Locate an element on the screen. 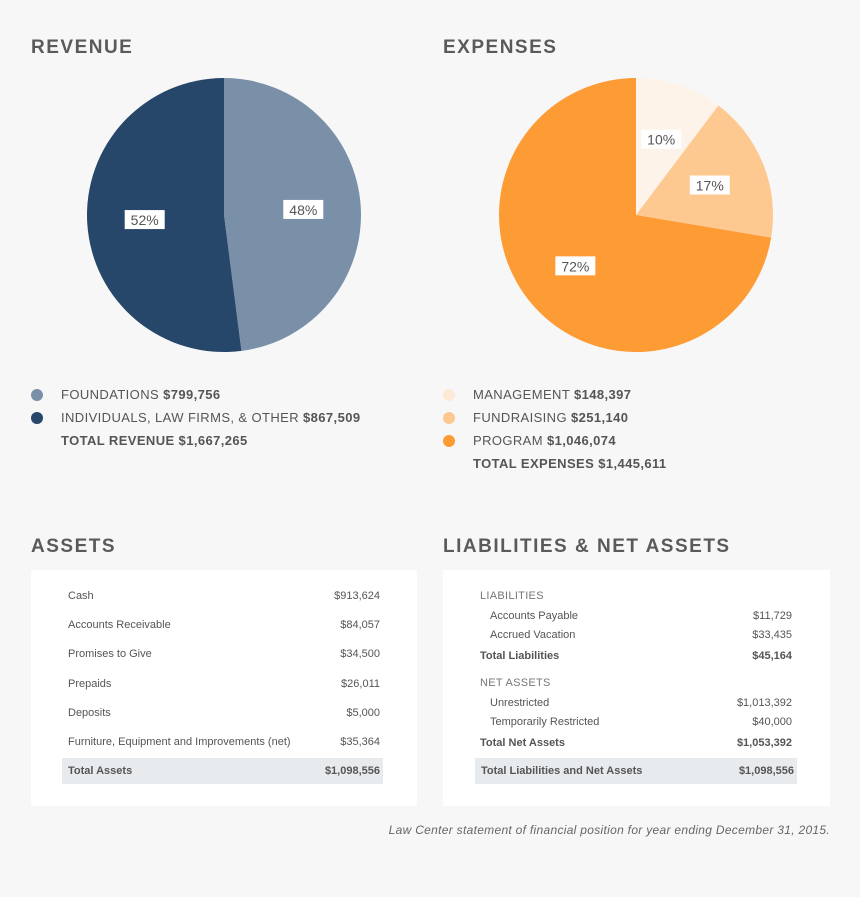  row-value: $1,013,392 is located at coordinates (764, 703).